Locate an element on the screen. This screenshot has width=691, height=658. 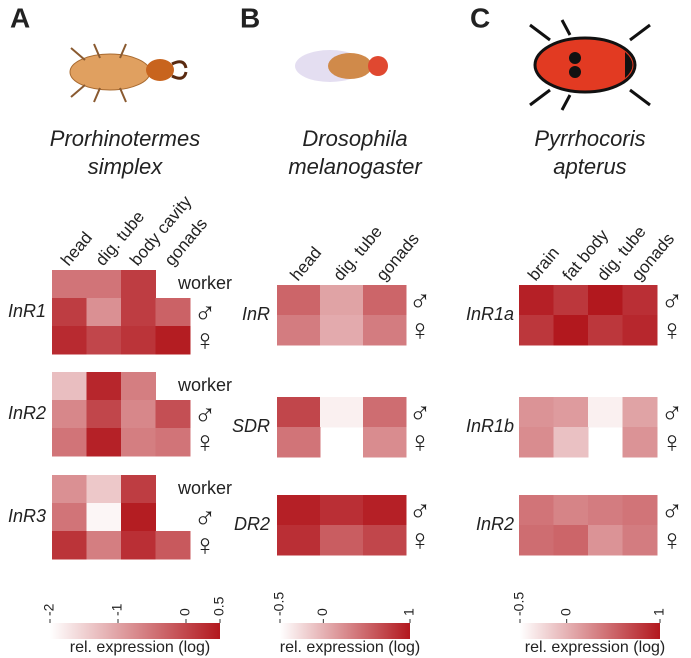
colorbar-tick-label: 1 is located at coordinates (659, 612).